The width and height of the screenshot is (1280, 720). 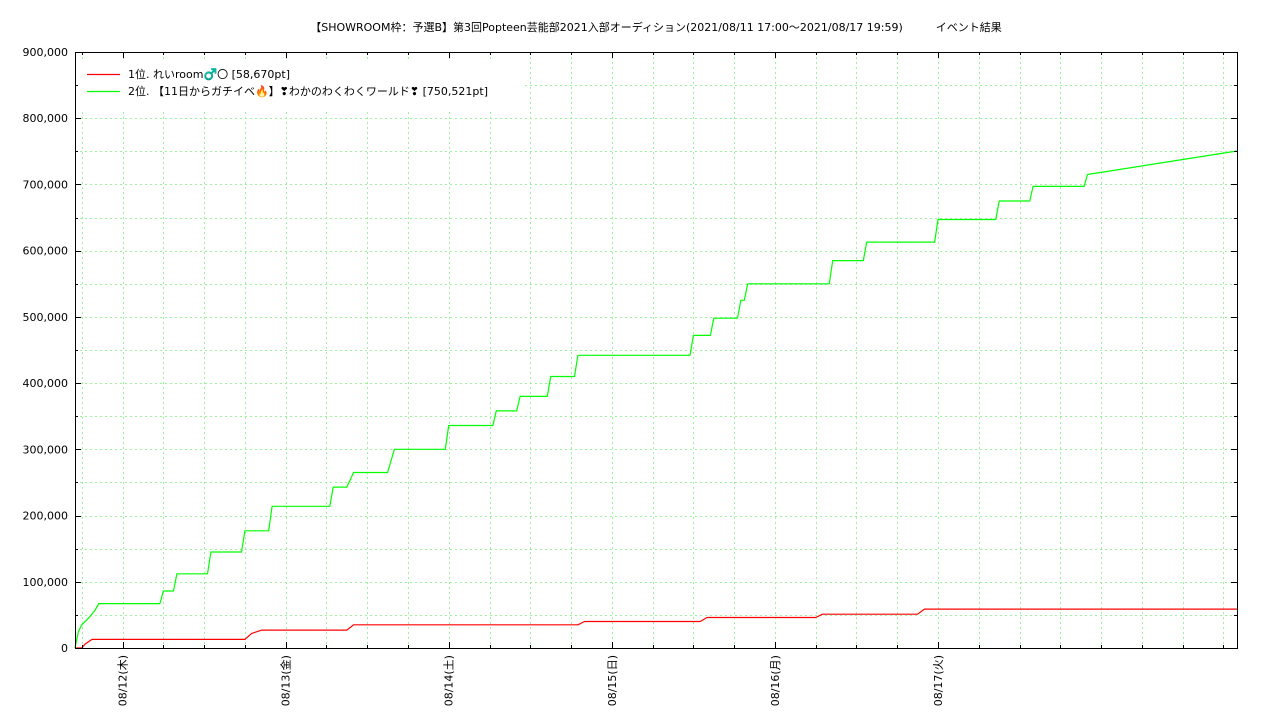 I want to click on y-tick-label: 300,000, so click(x=46, y=449).